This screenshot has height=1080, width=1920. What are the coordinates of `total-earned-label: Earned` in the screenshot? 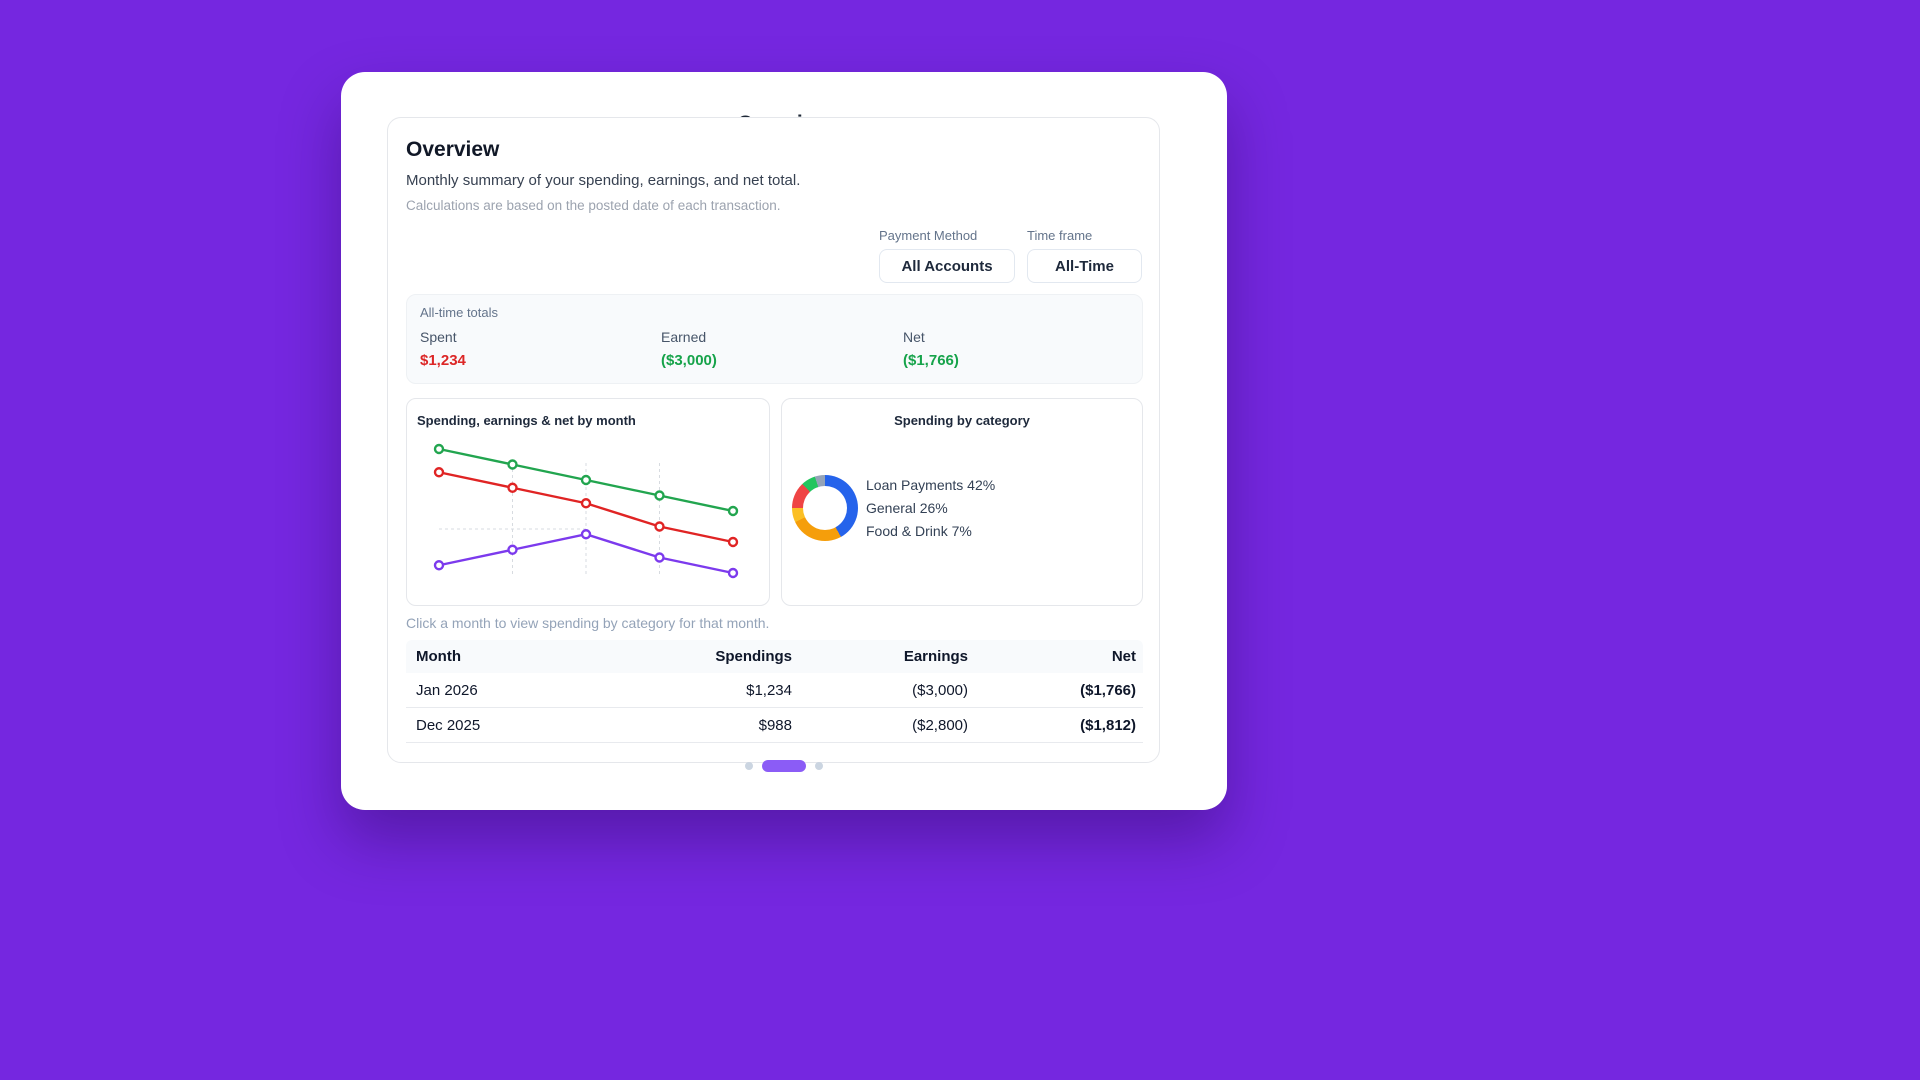 It's located at (684, 337).